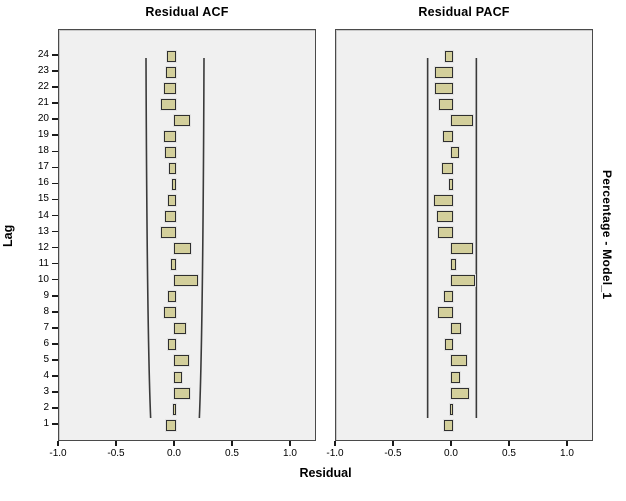 This screenshot has width=626, height=501. I want to click on lag-tick-label-6: 6, so click(46, 343).